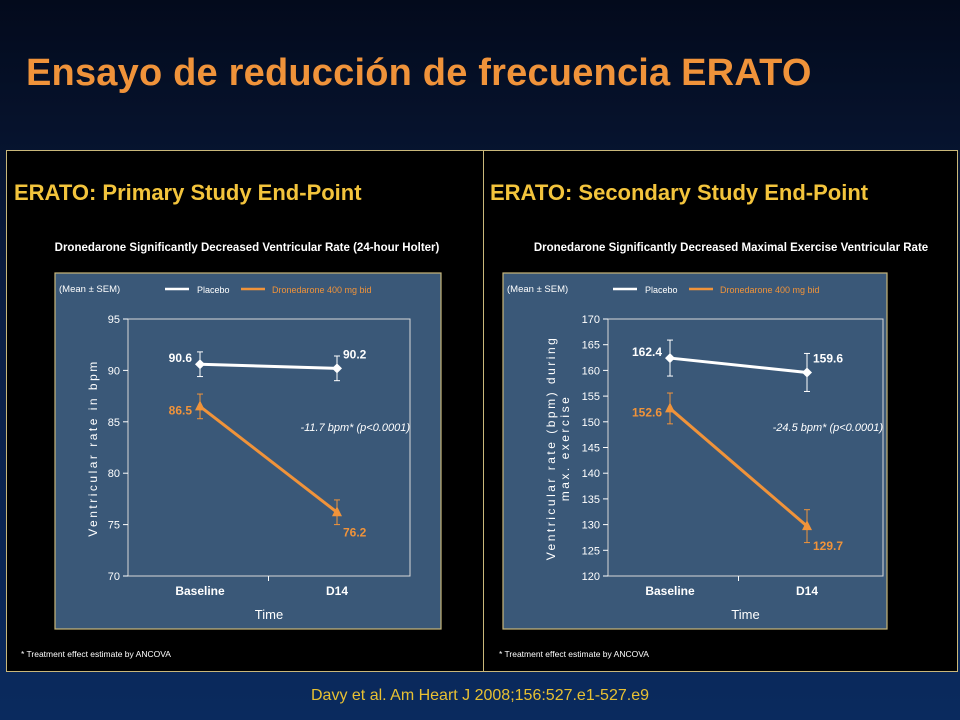  Describe the element at coordinates (591, 577) in the screenshot. I see `y-tick-label: 120` at that location.